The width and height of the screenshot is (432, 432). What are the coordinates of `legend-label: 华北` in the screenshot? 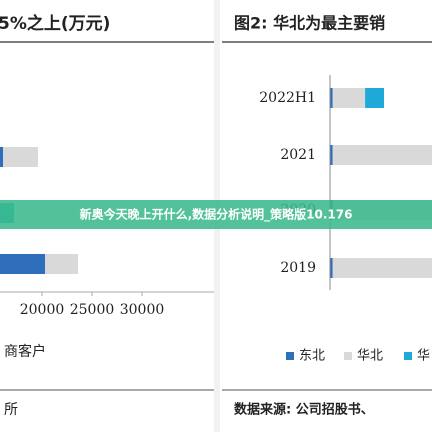 It's located at (370, 356).